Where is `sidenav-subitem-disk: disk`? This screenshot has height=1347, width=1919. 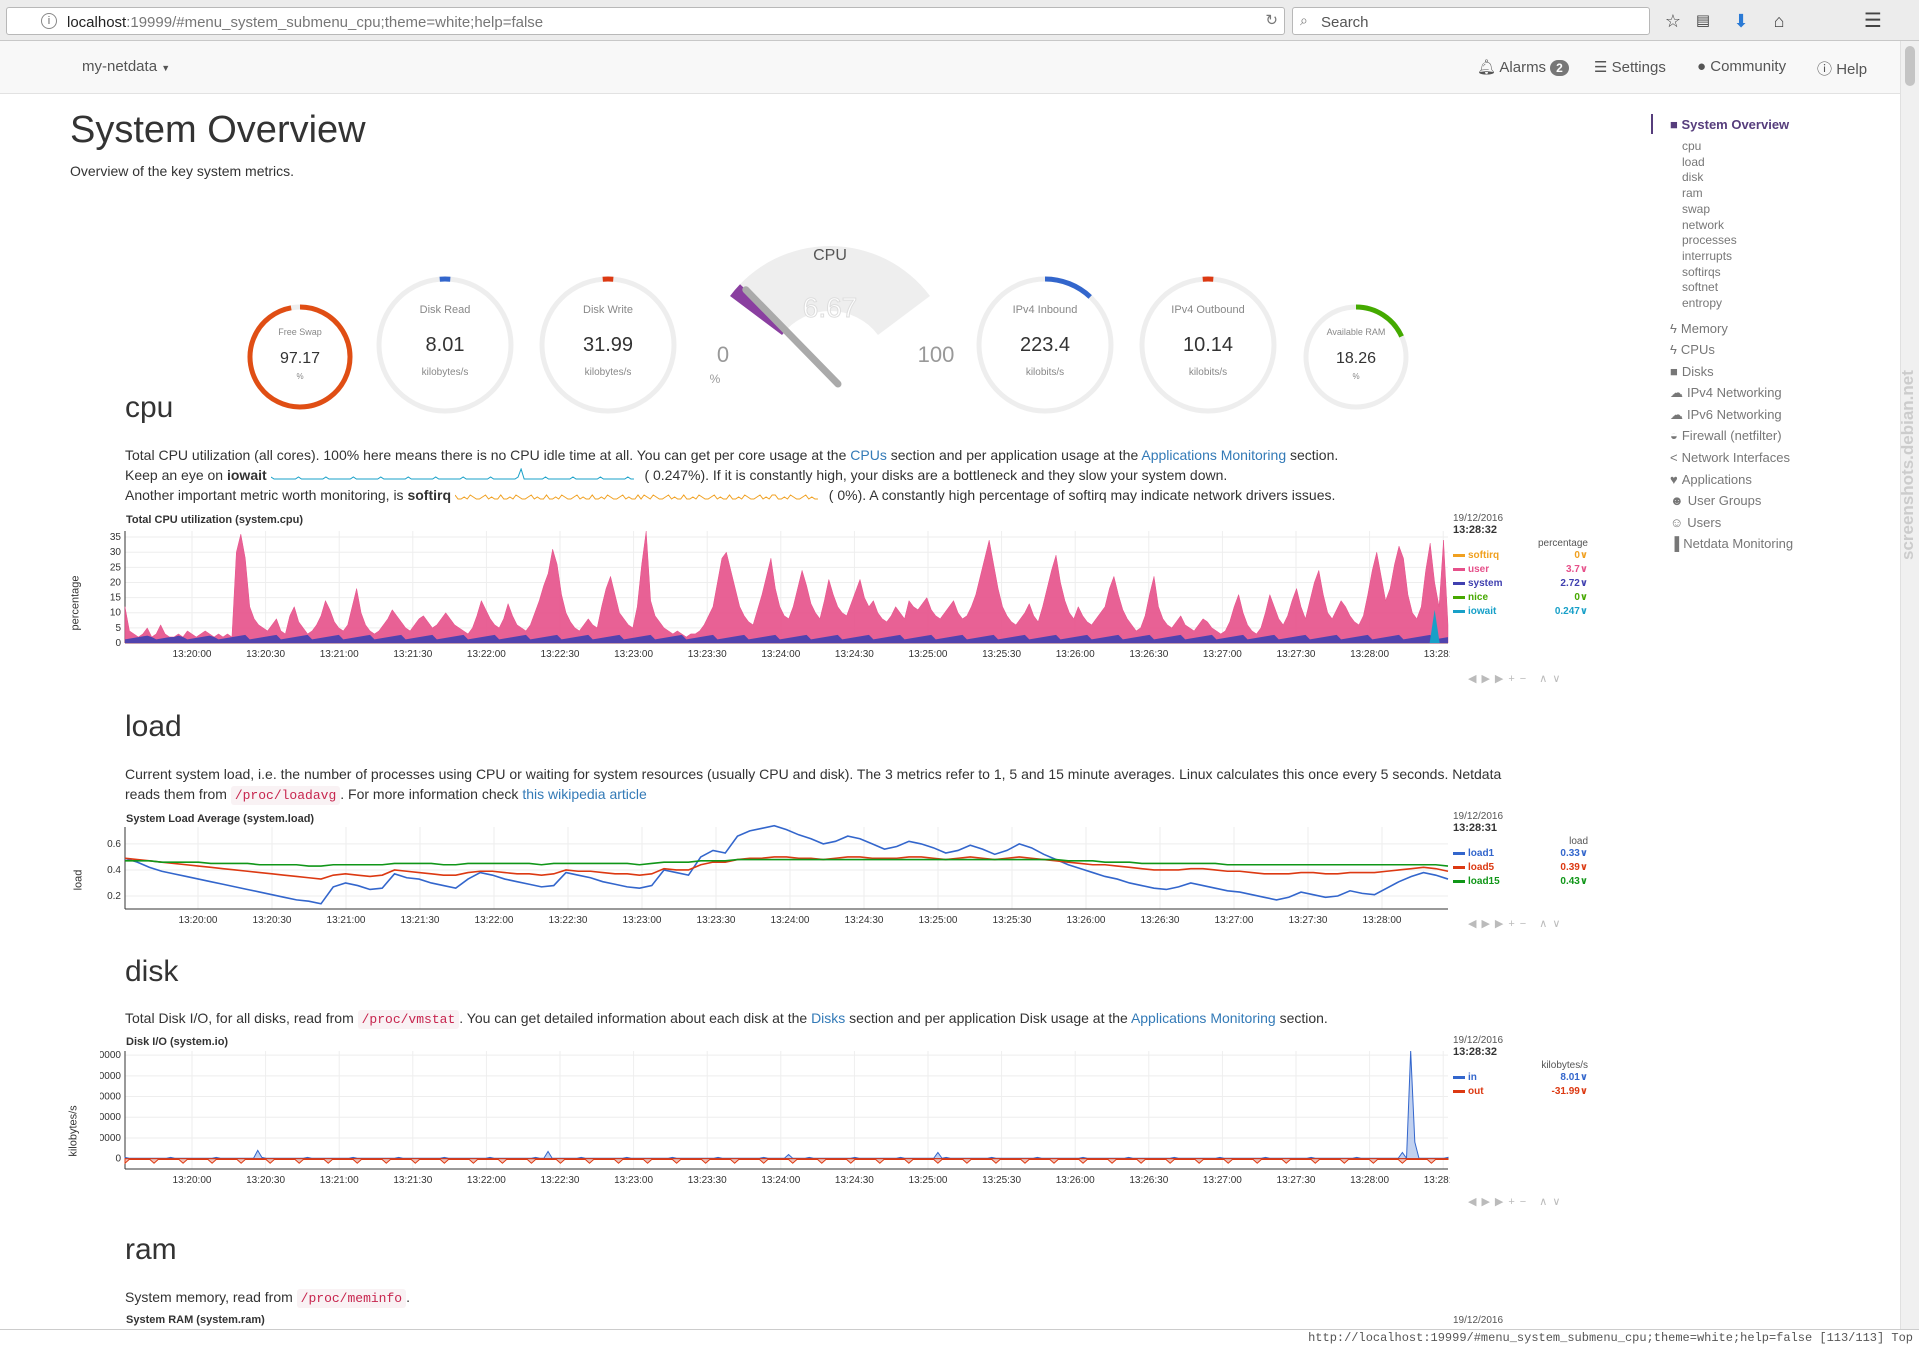 sidenav-subitem-disk: disk is located at coordinates (1693, 177).